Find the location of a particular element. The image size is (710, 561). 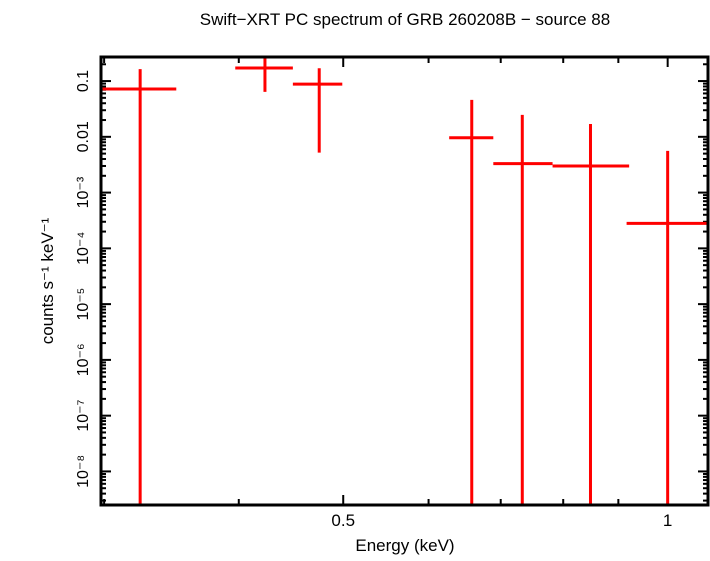

y-tick-label: 10⁻⁵ is located at coordinates (83, 304).